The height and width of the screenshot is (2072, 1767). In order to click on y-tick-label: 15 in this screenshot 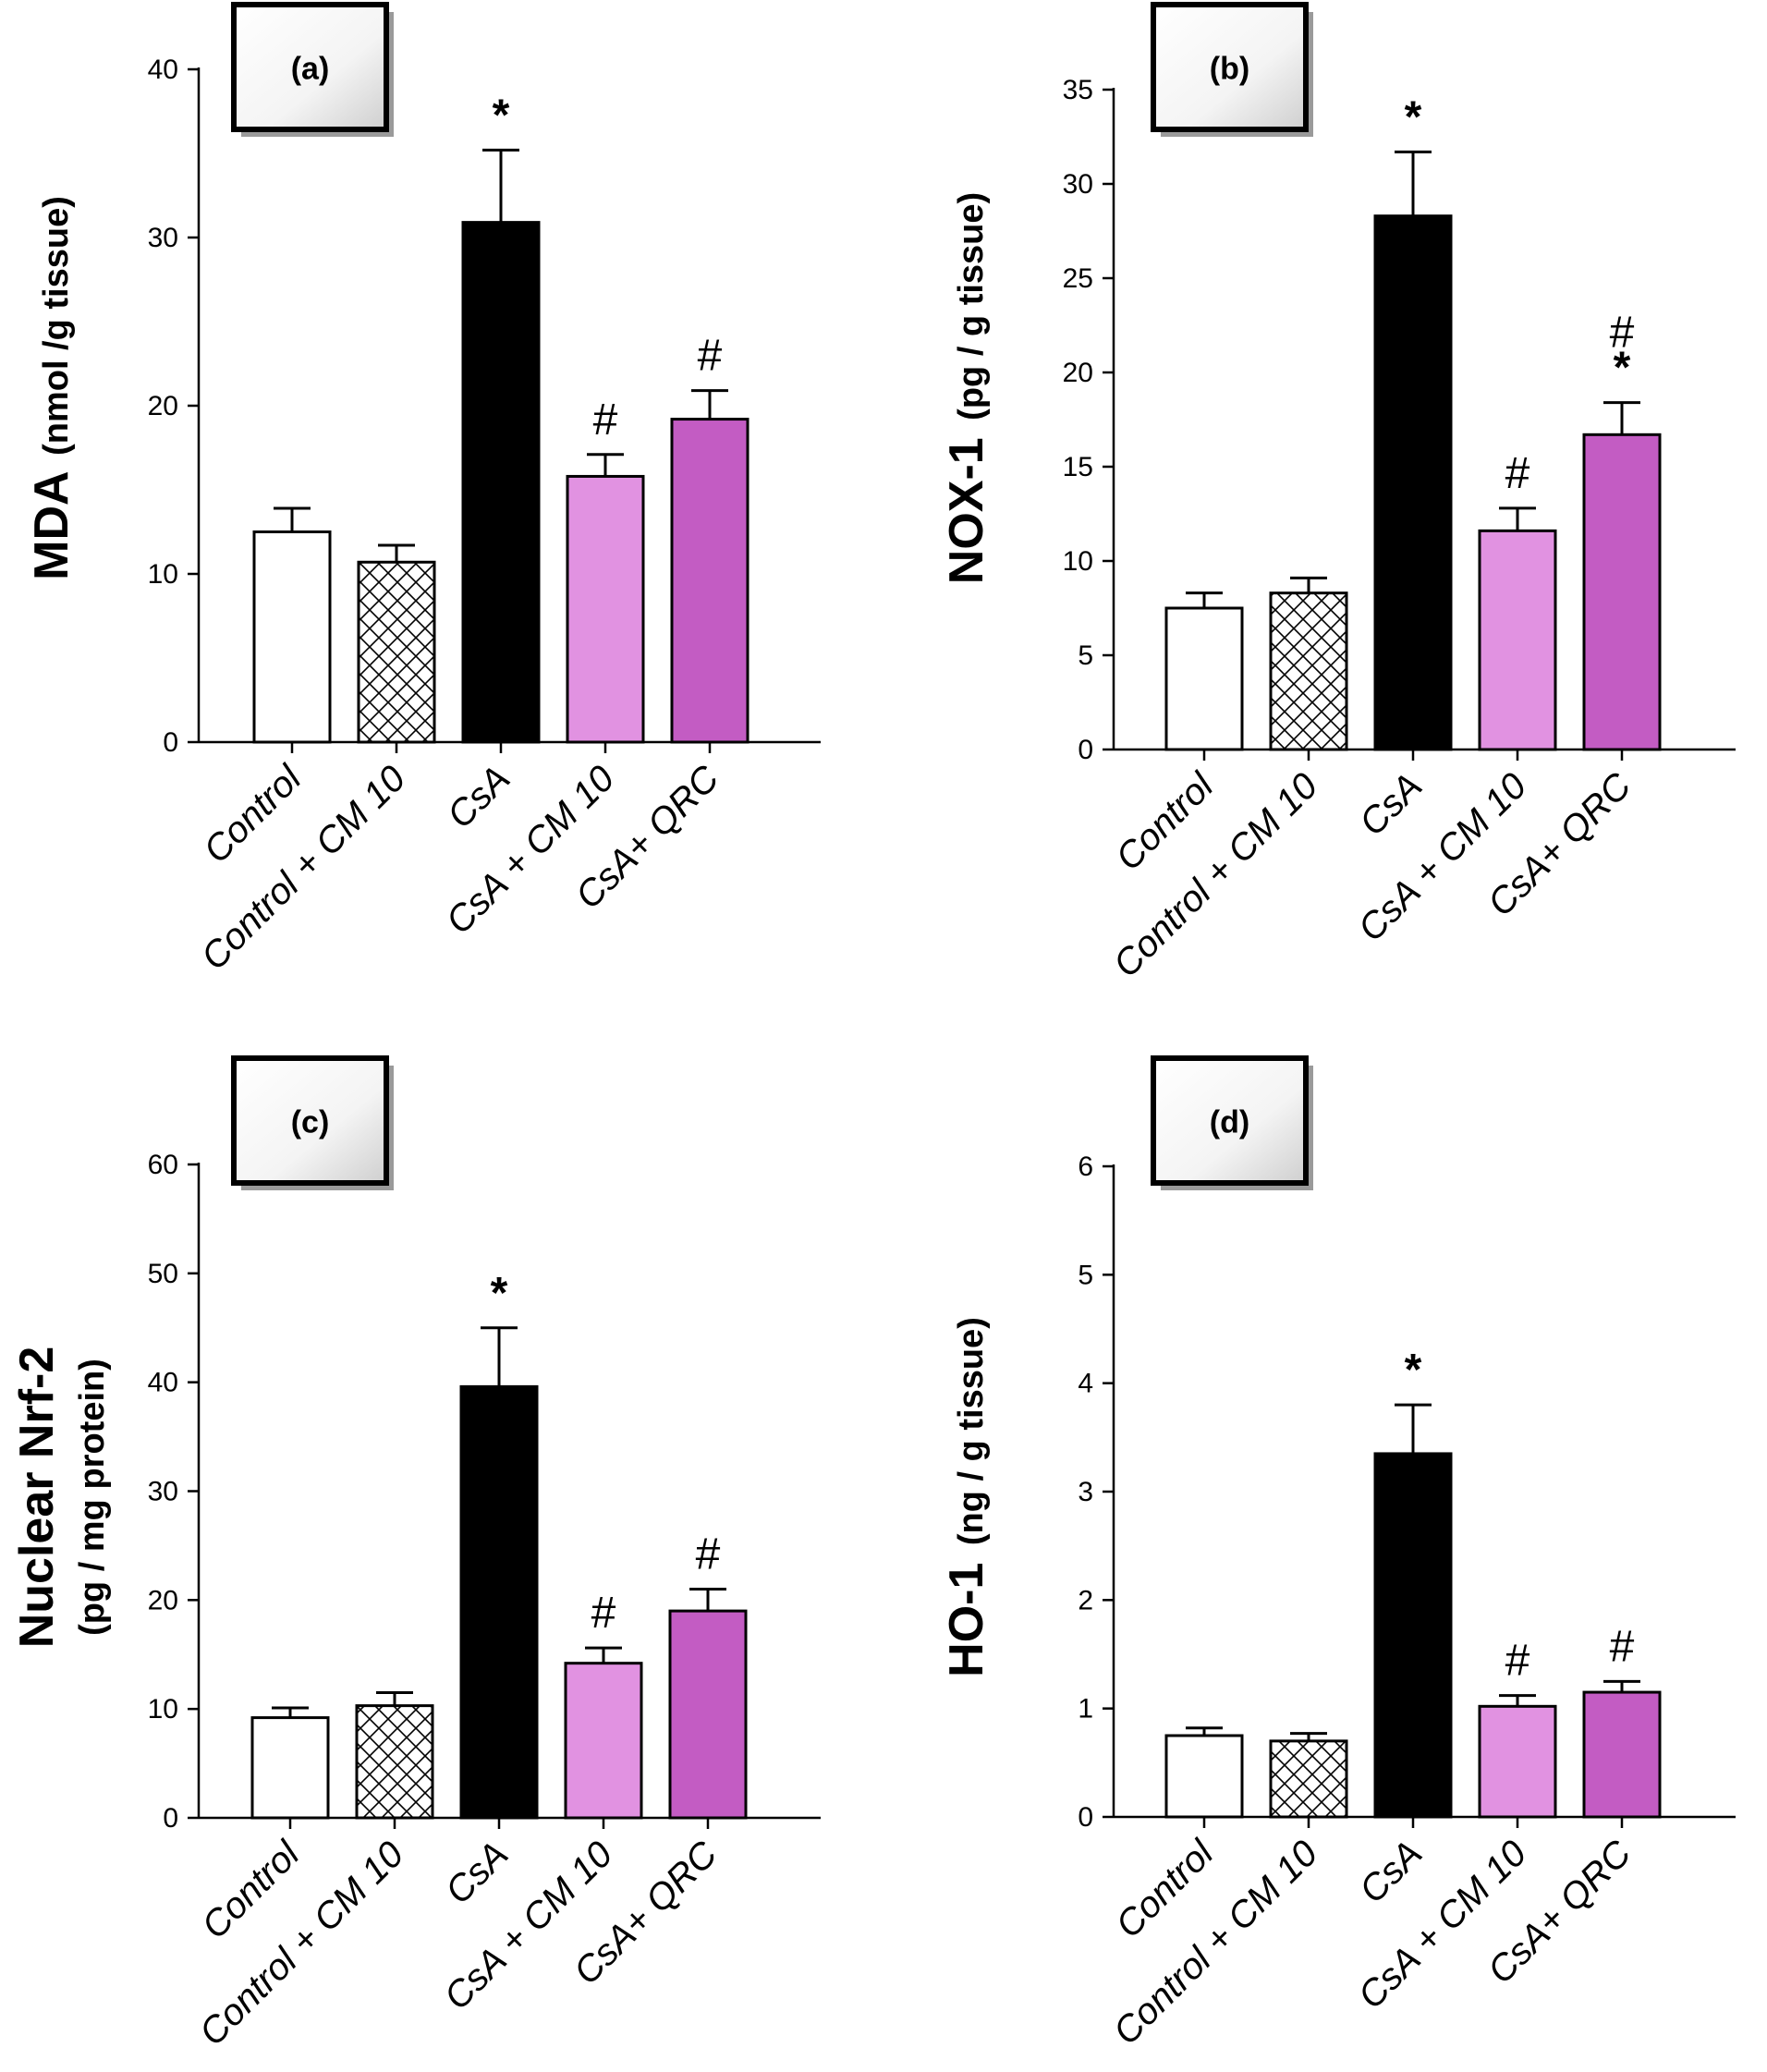, I will do `click(1078, 467)`.